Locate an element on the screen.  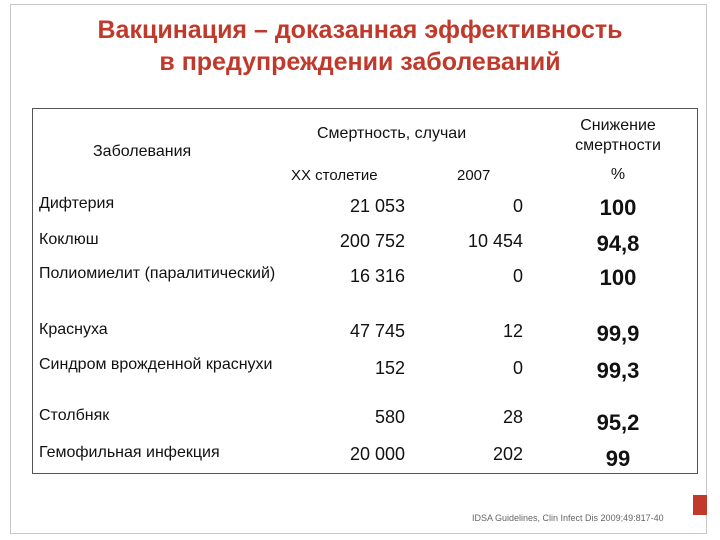
header-reduction-line-1: Снижение is located at coordinates (618, 125).